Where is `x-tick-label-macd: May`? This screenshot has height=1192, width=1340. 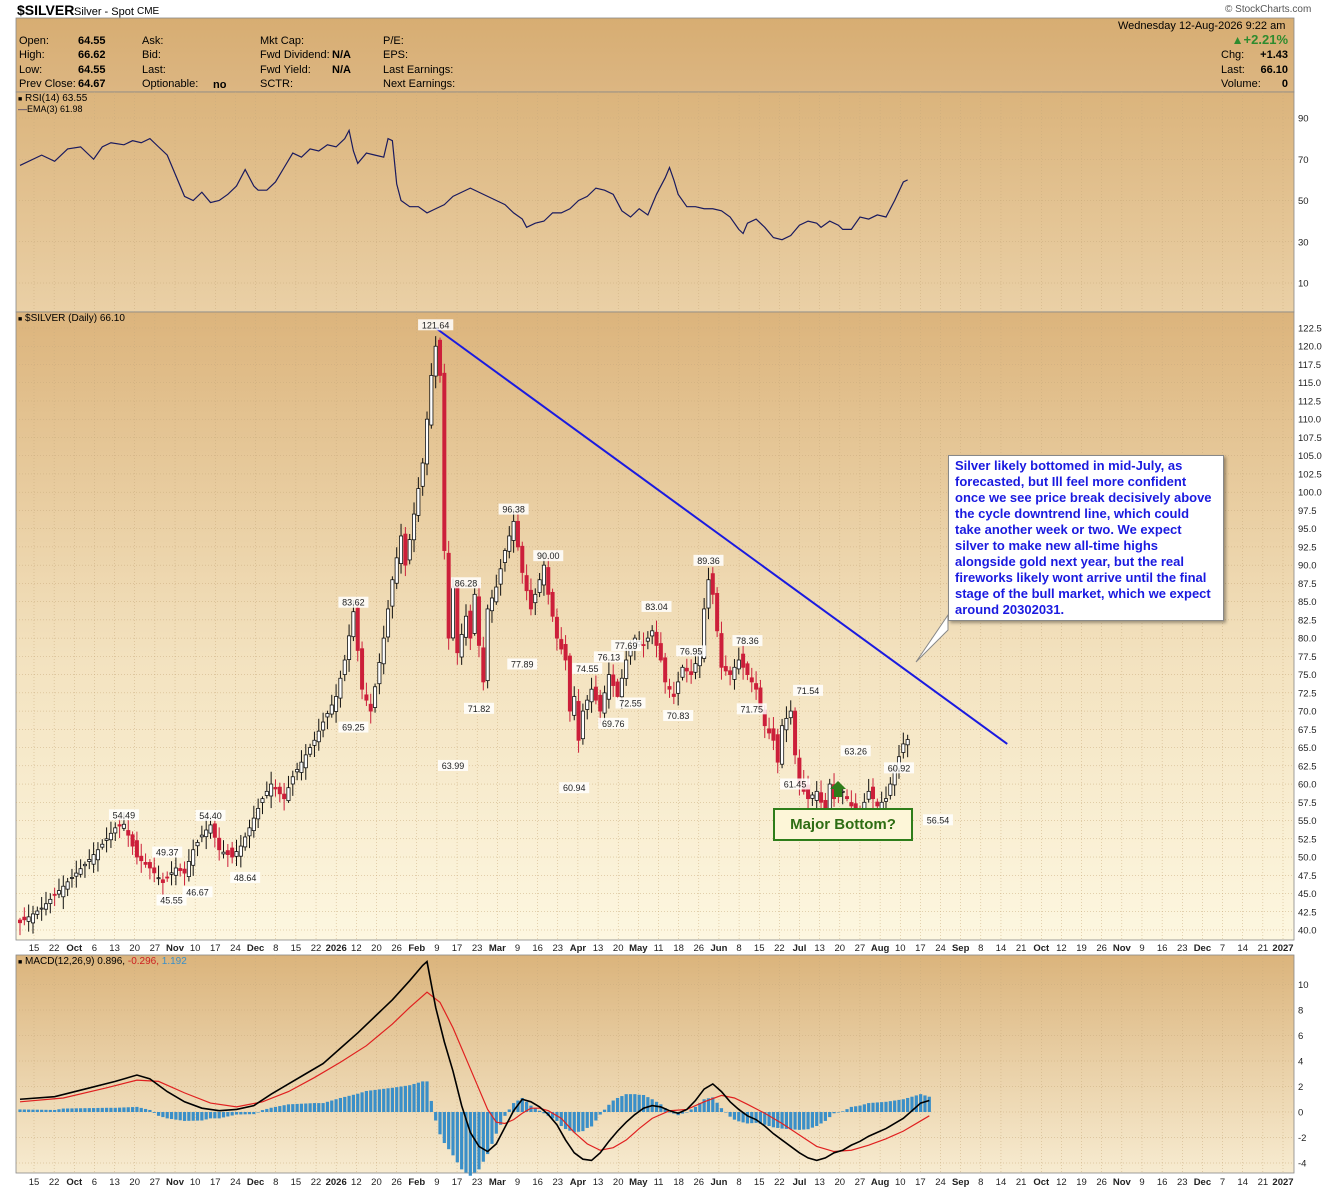
x-tick-label-macd: May is located at coordinates (638, 1182).